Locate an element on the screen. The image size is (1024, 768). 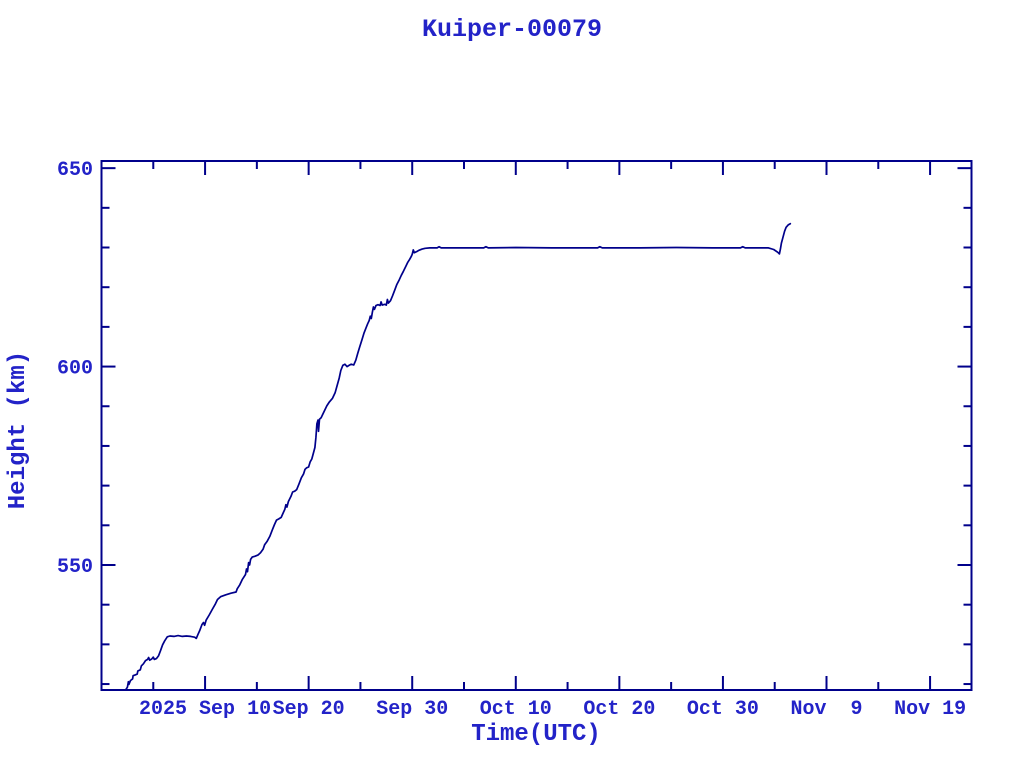
x-tick-label: Oct 30 is located at coordinates (723, 709).